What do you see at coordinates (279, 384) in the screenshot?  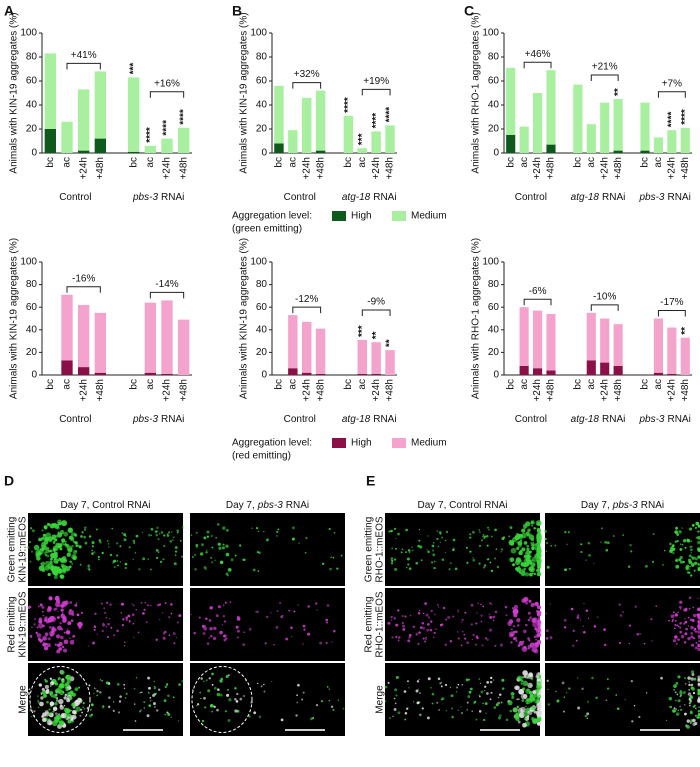 I see `x-tick-label: bc` at bounding box center [279, 384].